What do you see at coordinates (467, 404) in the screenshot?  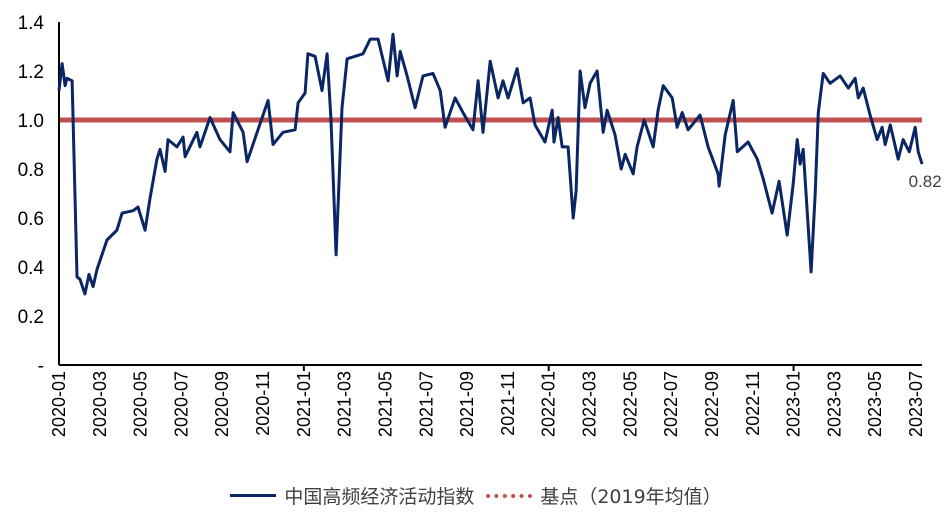 I see `x-tick-label: 2021-09` at bounding box center [467, 404].